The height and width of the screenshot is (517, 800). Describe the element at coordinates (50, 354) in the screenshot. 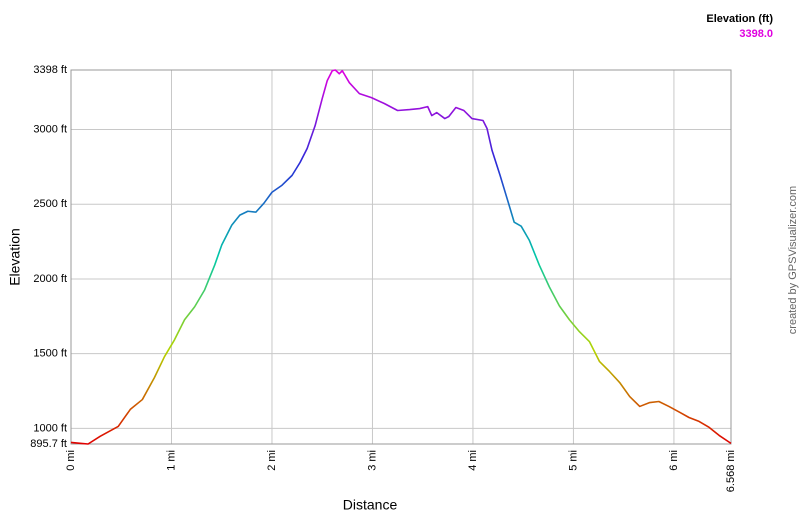

I see `y-tick-label: 1500 ft` at that location.